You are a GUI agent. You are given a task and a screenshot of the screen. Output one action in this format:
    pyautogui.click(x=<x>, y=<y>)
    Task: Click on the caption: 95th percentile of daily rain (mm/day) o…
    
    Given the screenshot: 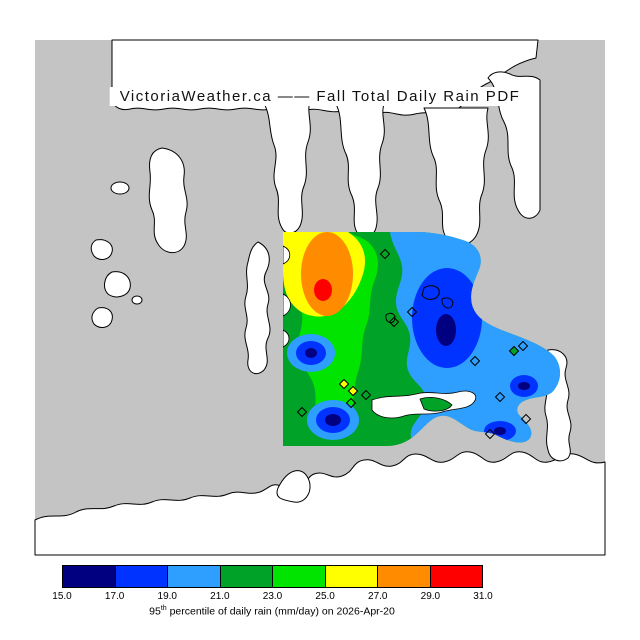 What is the action you would take?
    pyautogui.click(x=272, y=611)
    